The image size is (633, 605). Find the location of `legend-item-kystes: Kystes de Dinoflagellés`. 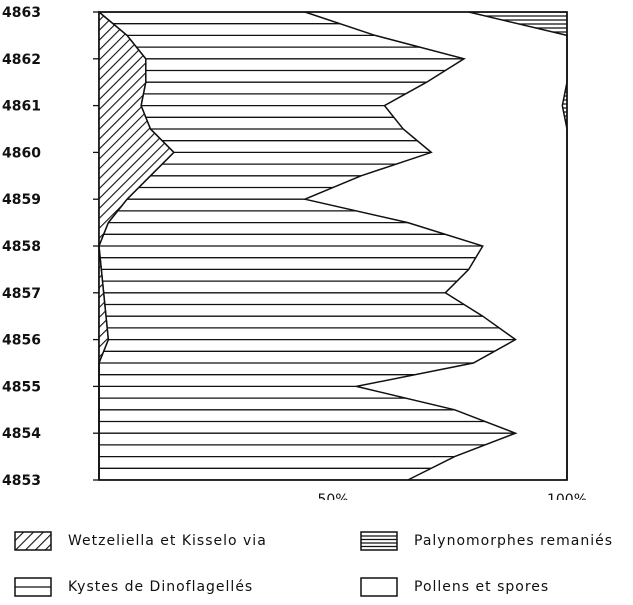

legend-item-kystes: Kystes de Dinoflagellés is located at coordinates (133, 587).